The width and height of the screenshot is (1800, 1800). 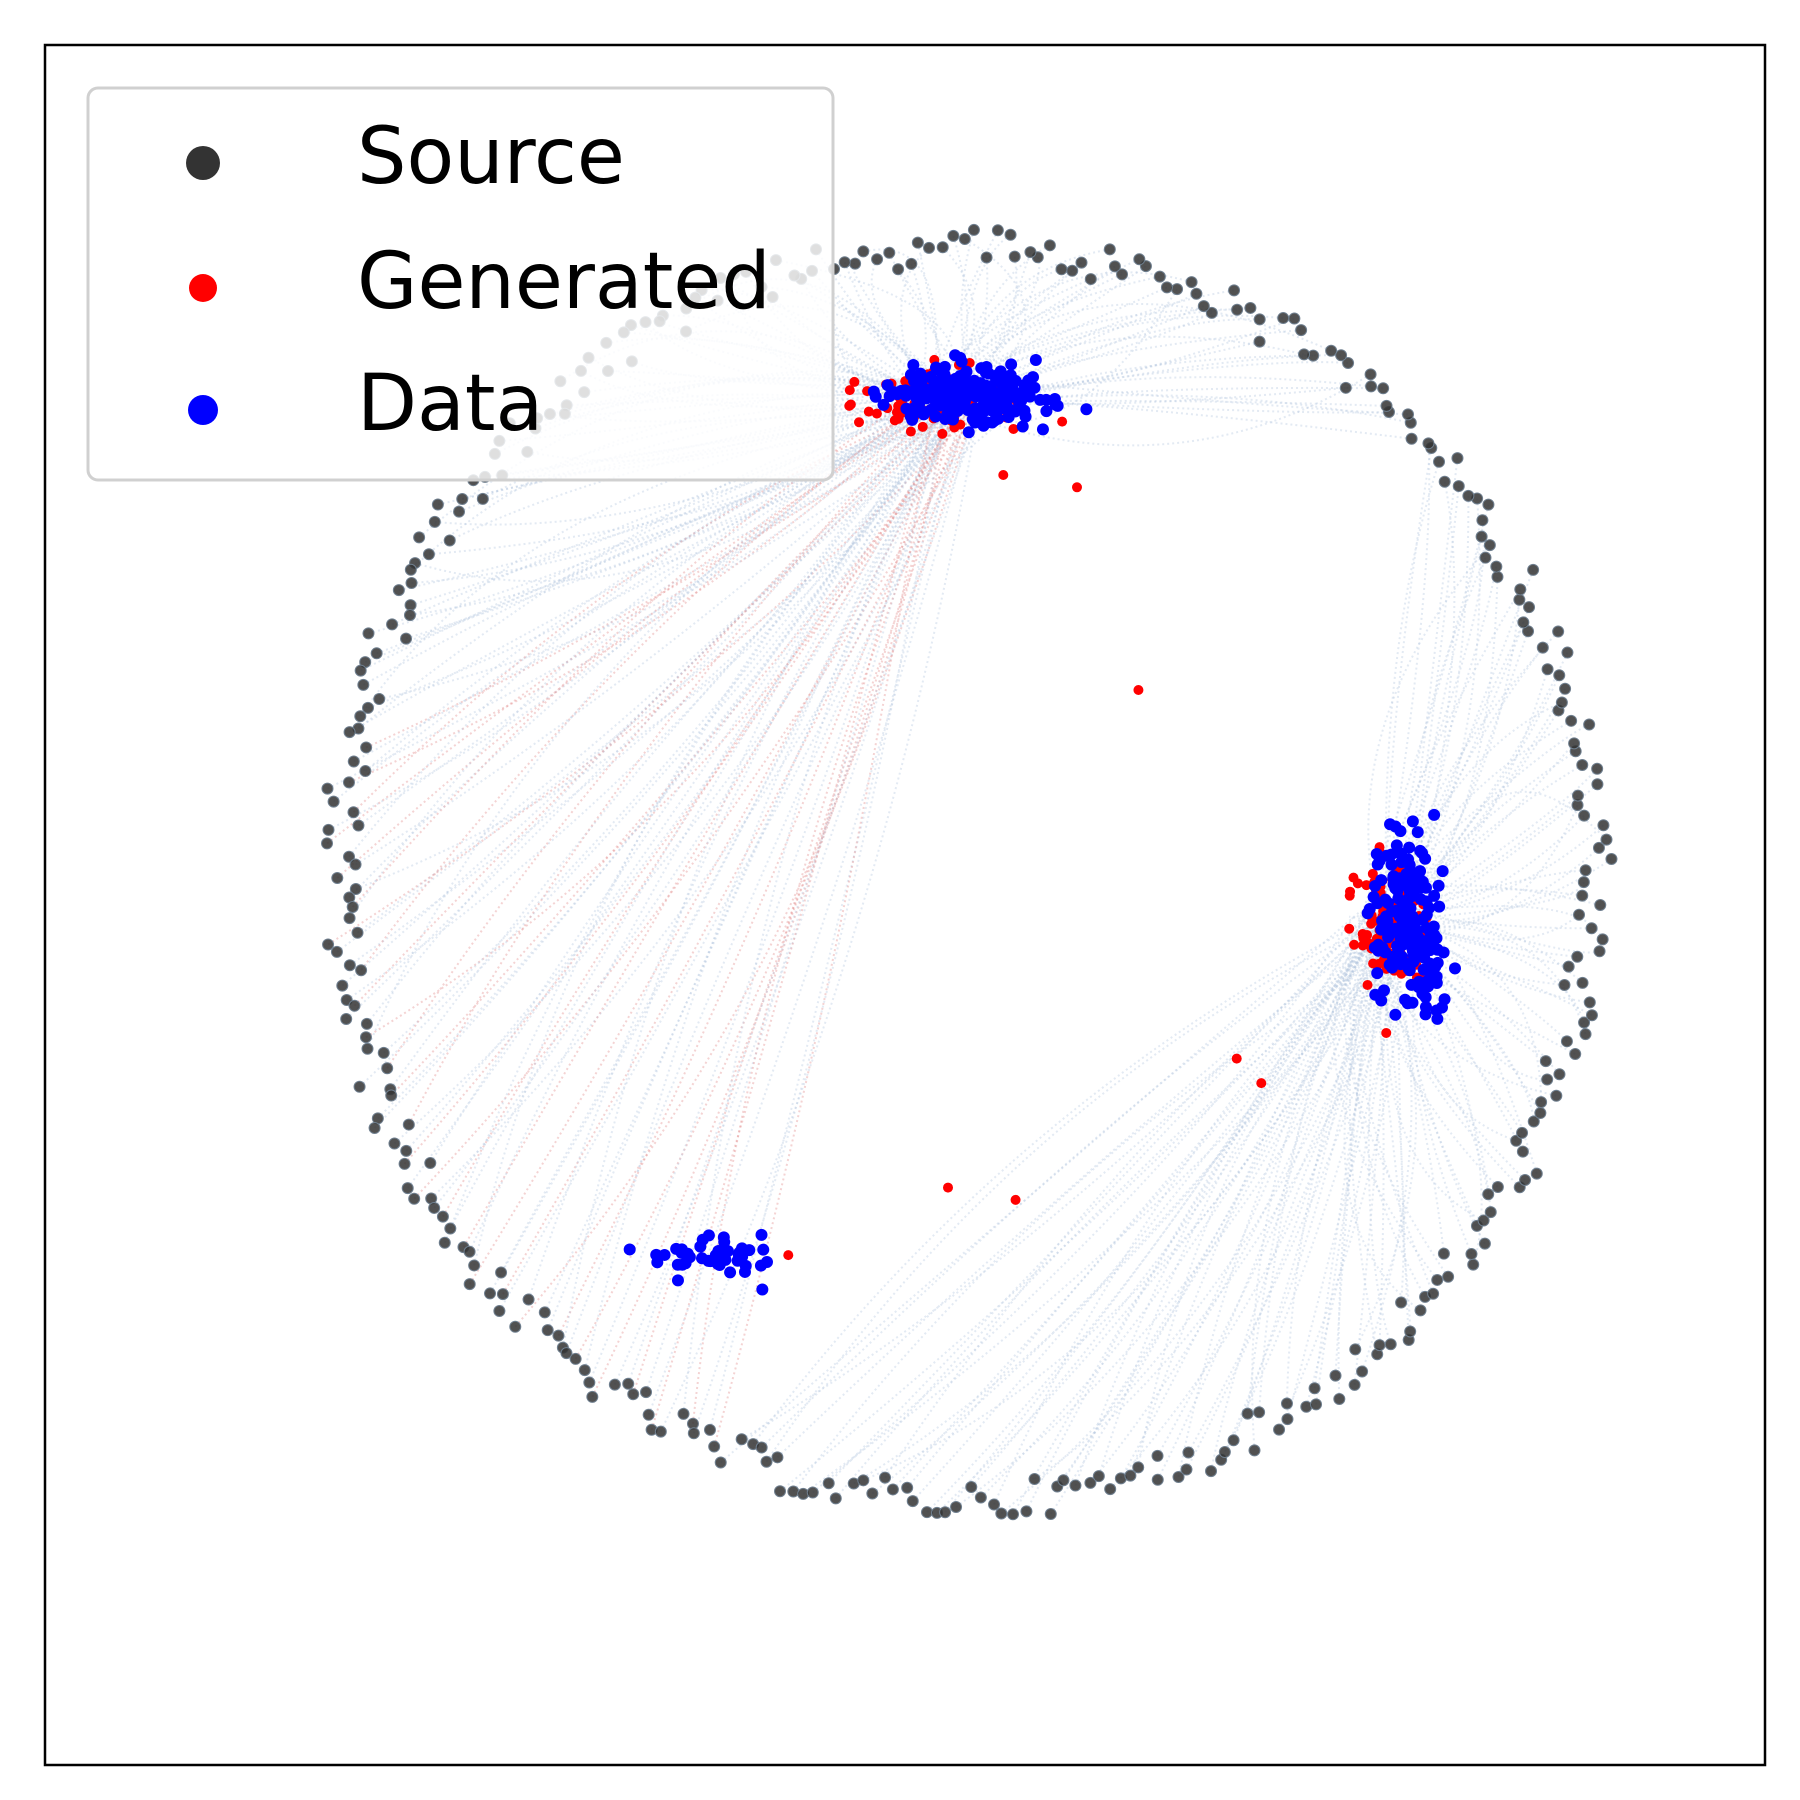 What do you see at coordinates (460, 284) in the screenshot?
I see `legend-box` at bounding box center [460, 284].